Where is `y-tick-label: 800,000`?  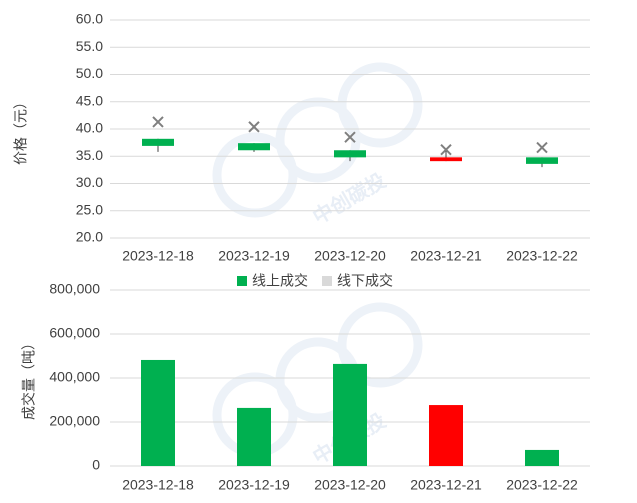
y-tick-label: 800,000 is located at coordinates (74, 289).